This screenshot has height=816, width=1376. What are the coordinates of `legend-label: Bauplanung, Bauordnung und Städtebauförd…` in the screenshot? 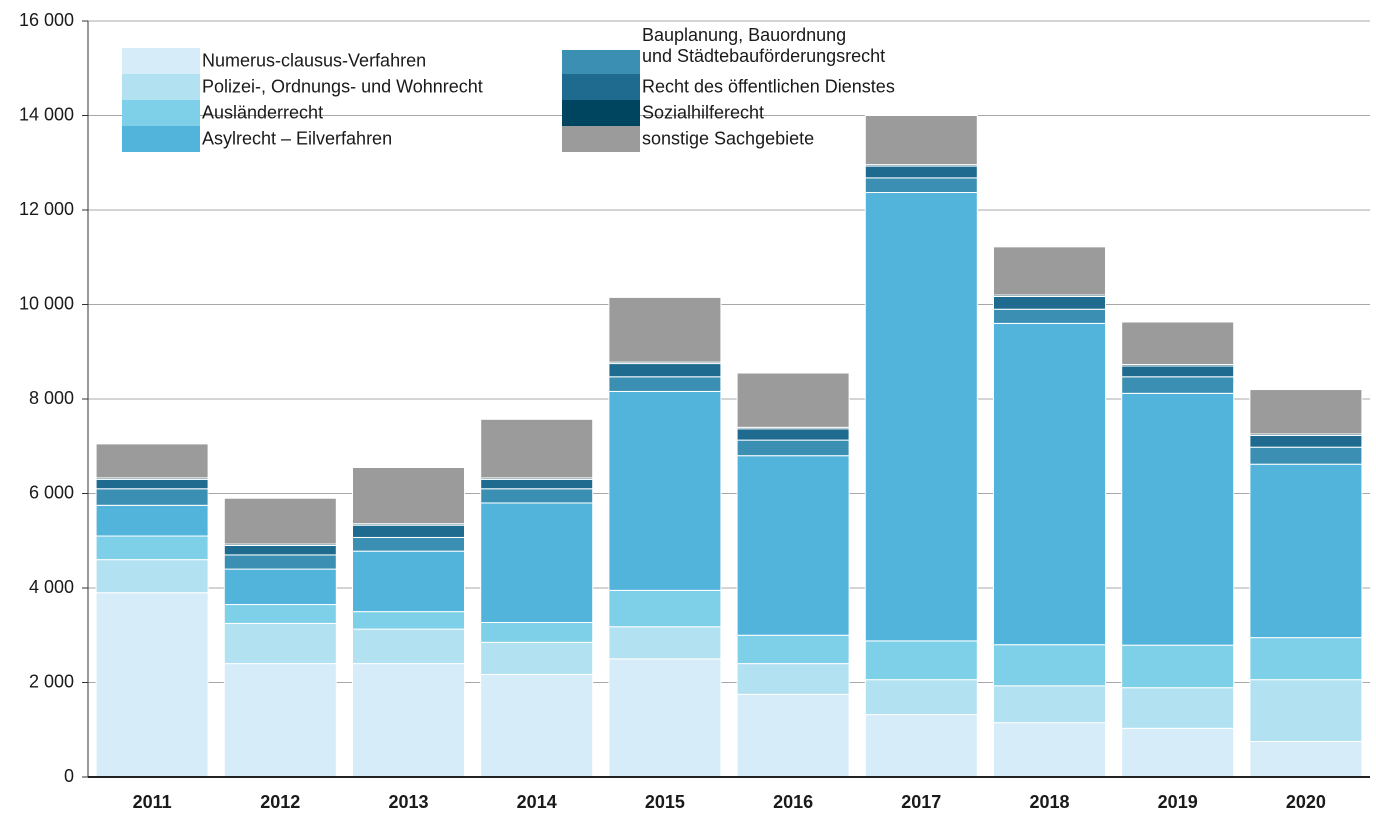 It's located at (764, 45).